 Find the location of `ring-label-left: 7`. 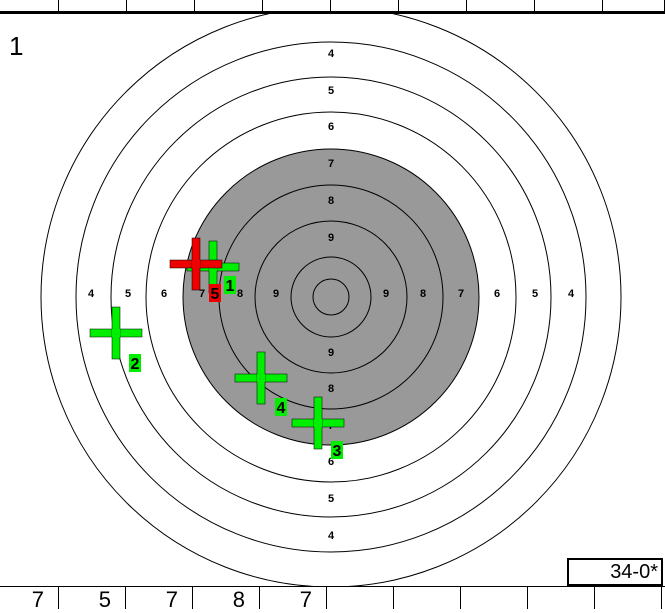

ring-label-left: 7 is located at coordinates (202, 294).